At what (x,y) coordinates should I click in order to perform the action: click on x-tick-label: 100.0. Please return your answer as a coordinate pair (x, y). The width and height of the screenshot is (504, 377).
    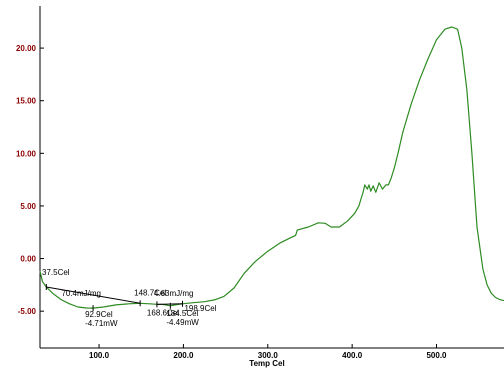
    Looking at the image, I should click on (99, 355).